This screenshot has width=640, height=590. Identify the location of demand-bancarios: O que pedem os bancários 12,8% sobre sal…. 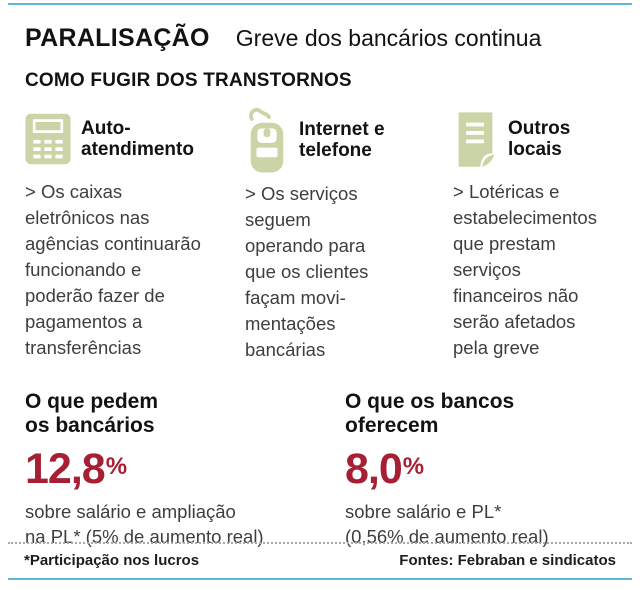
(185, 469).